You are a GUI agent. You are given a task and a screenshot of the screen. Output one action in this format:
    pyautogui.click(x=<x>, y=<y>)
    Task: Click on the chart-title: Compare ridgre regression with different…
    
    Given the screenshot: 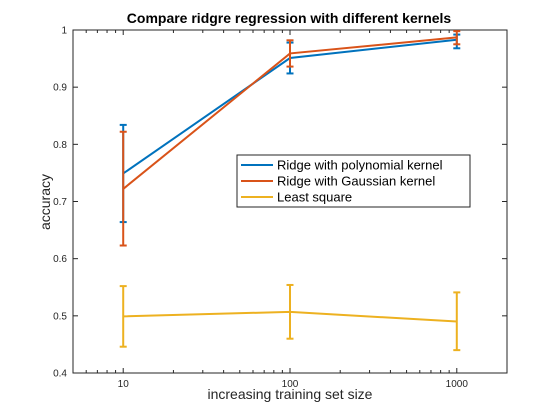 What is the action you would take?
    pyautogui.click(x=289, y=18)
    